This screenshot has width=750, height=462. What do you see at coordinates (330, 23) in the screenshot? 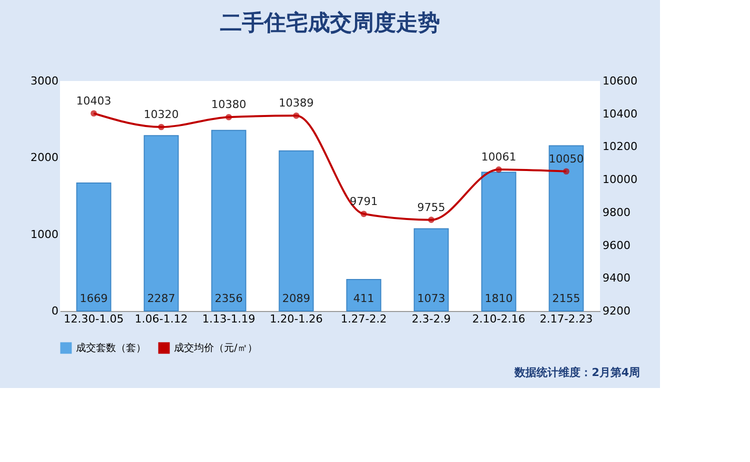
I see `chart-title: 二手住宅成交周度走势` at bounding box center [330, 23].